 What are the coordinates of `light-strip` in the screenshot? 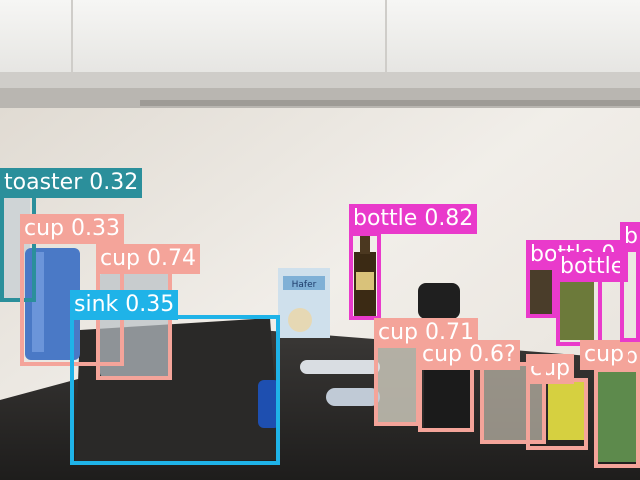 It's located at (390, 103).